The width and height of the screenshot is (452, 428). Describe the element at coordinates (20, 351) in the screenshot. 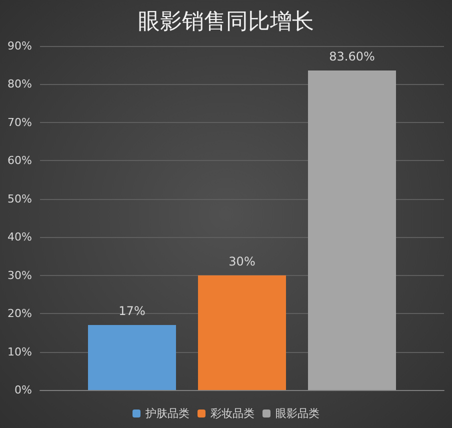

I see `y-tick-label: 10%` at that location.